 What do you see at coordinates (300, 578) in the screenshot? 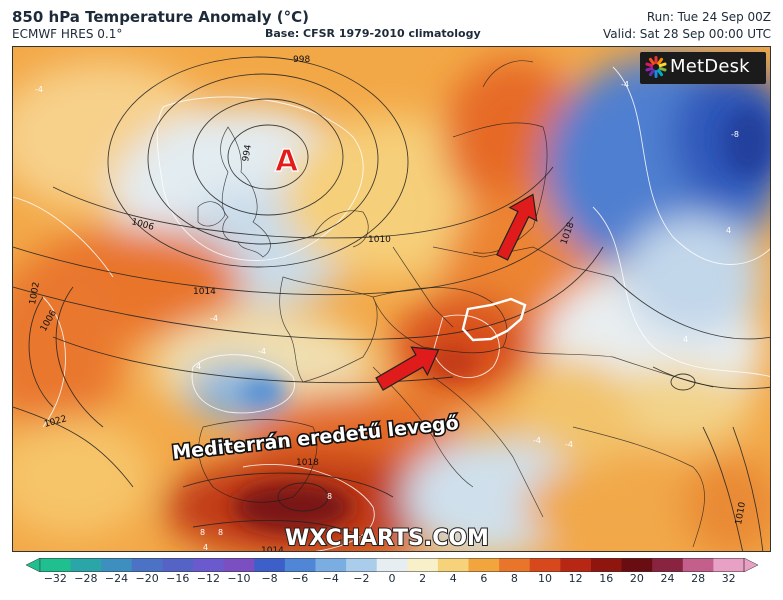
I see `colorbar-tick-label: −6` at bounding box center [300, 578].